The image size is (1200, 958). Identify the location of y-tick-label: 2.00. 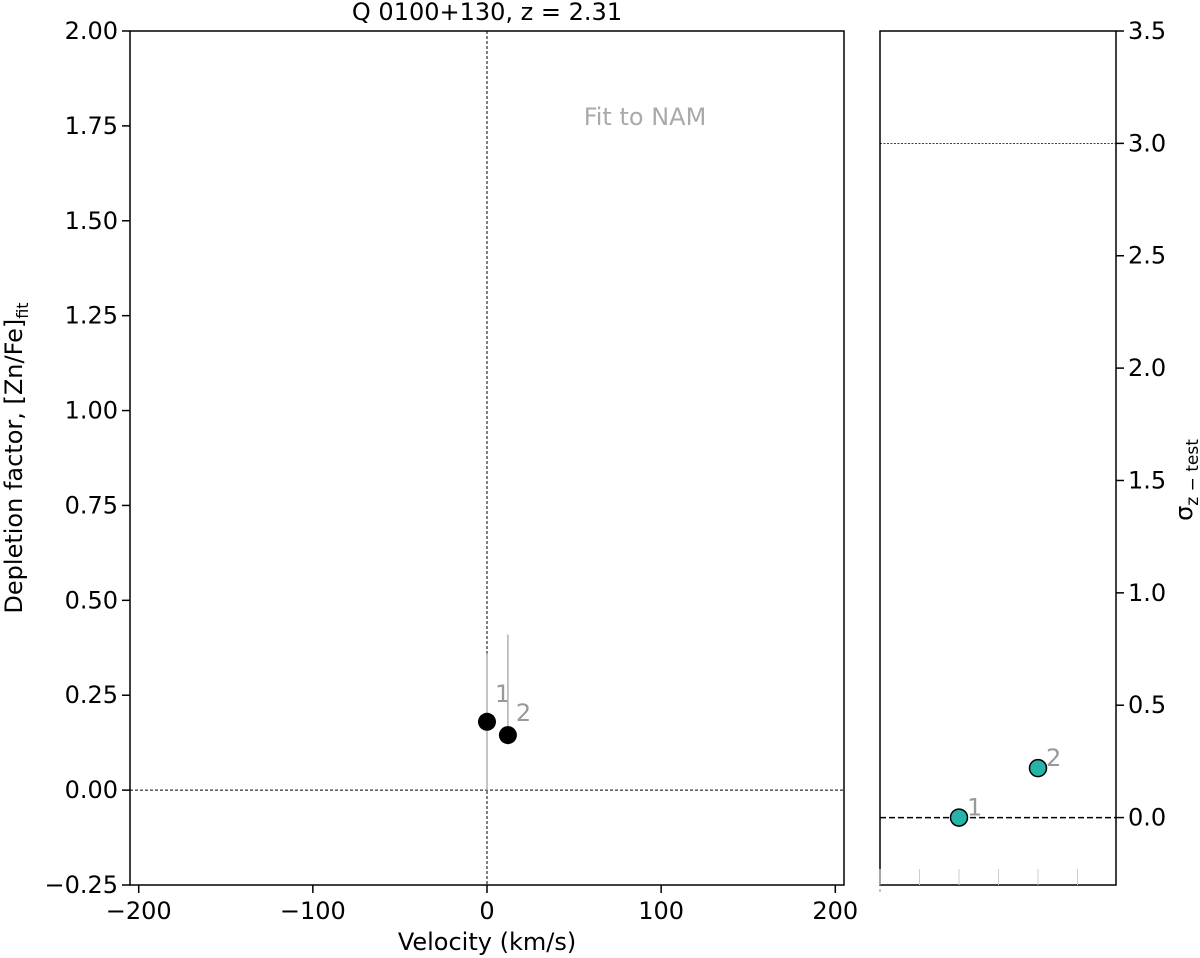
(91, 31).